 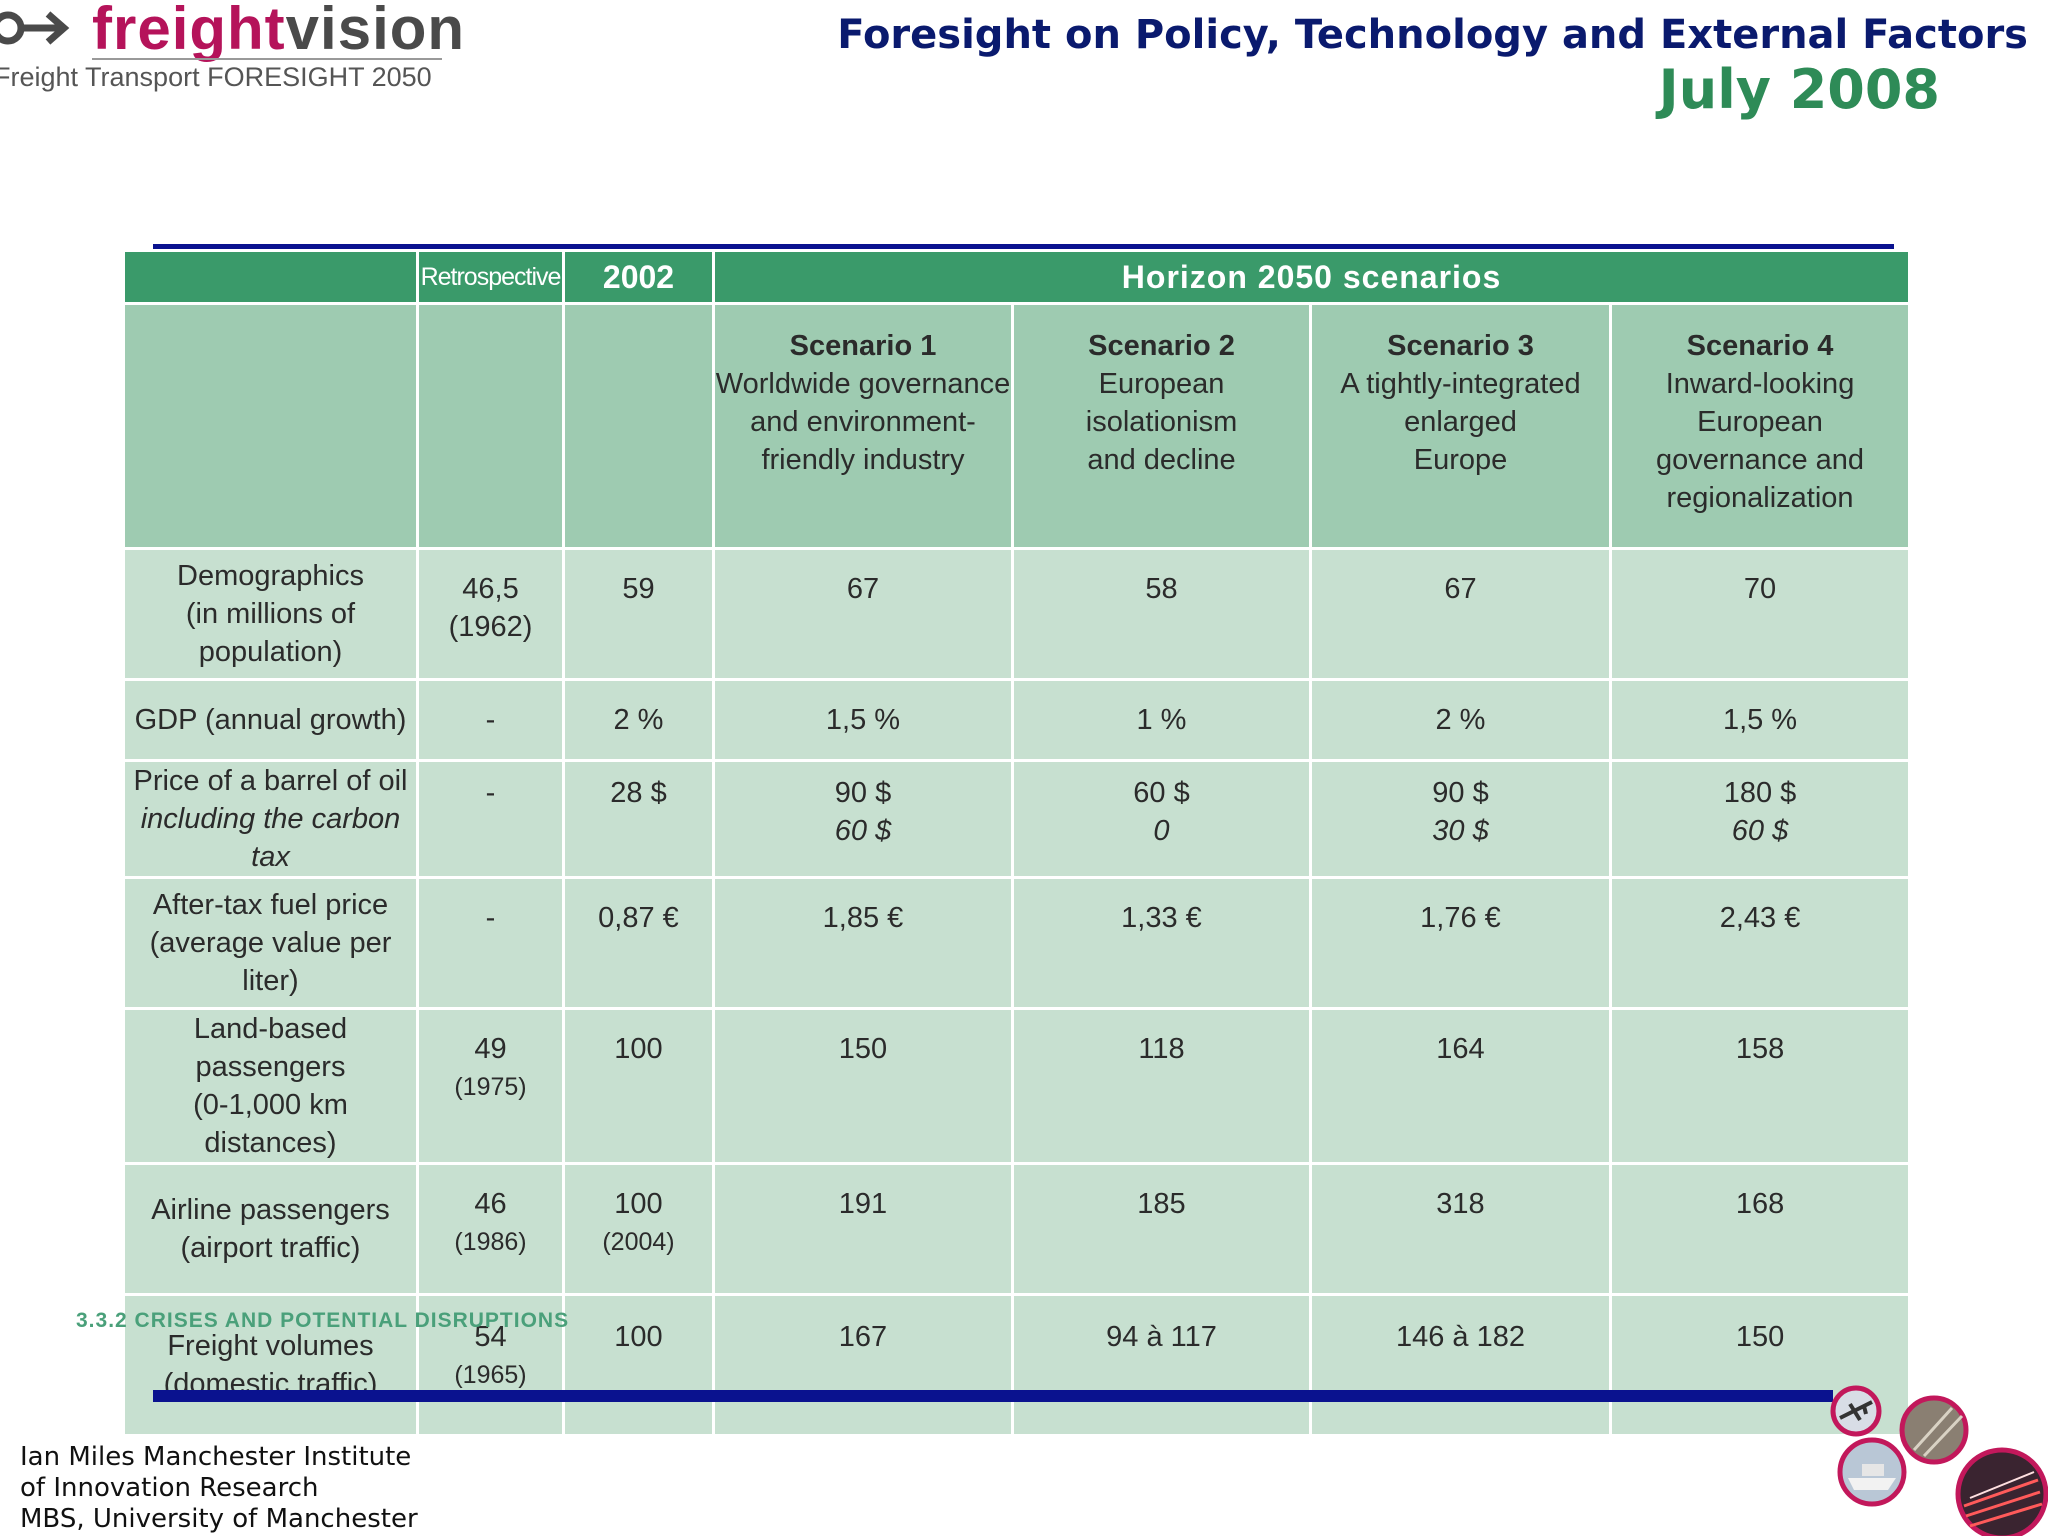 What do you see at coordinates (1023, 247) in the screenshot?
I see `top-divider` at bounding box center [1023, 247].